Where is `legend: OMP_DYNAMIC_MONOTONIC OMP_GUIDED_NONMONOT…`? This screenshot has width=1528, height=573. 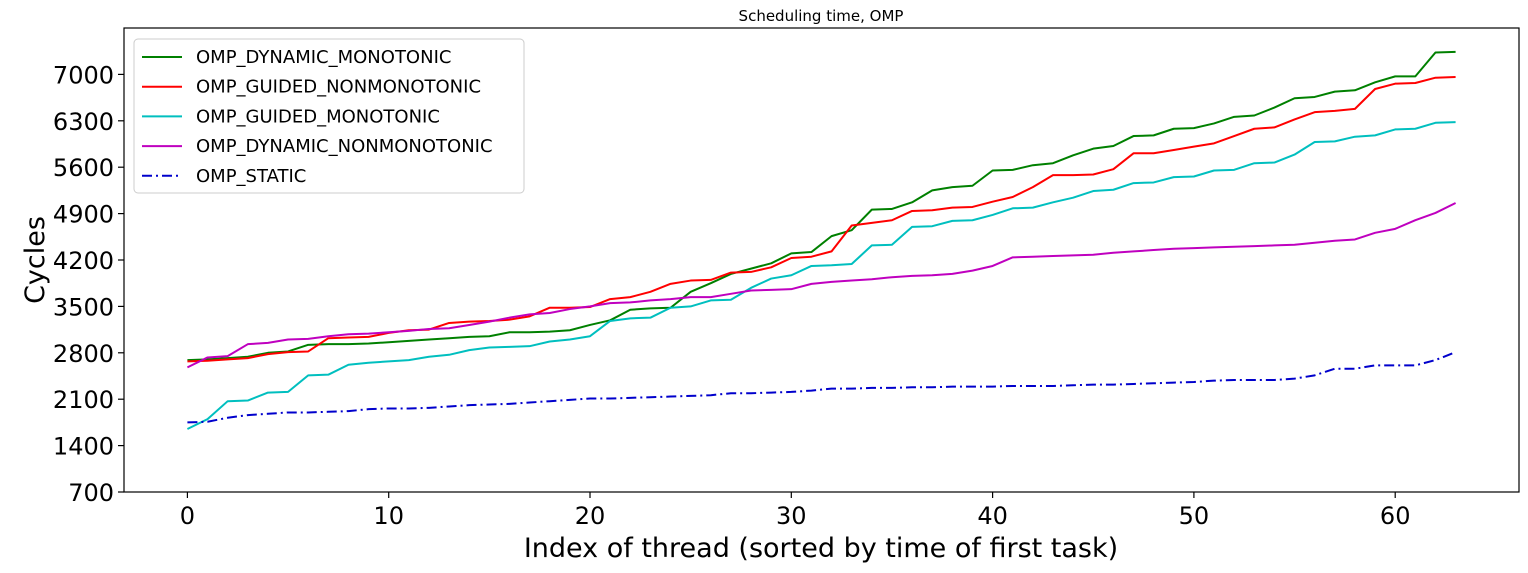
legend: OMP_DYNAMIC_MONOTONIC OMP_GUIDED_NONMONOT… is located at coordinates (329, 116).